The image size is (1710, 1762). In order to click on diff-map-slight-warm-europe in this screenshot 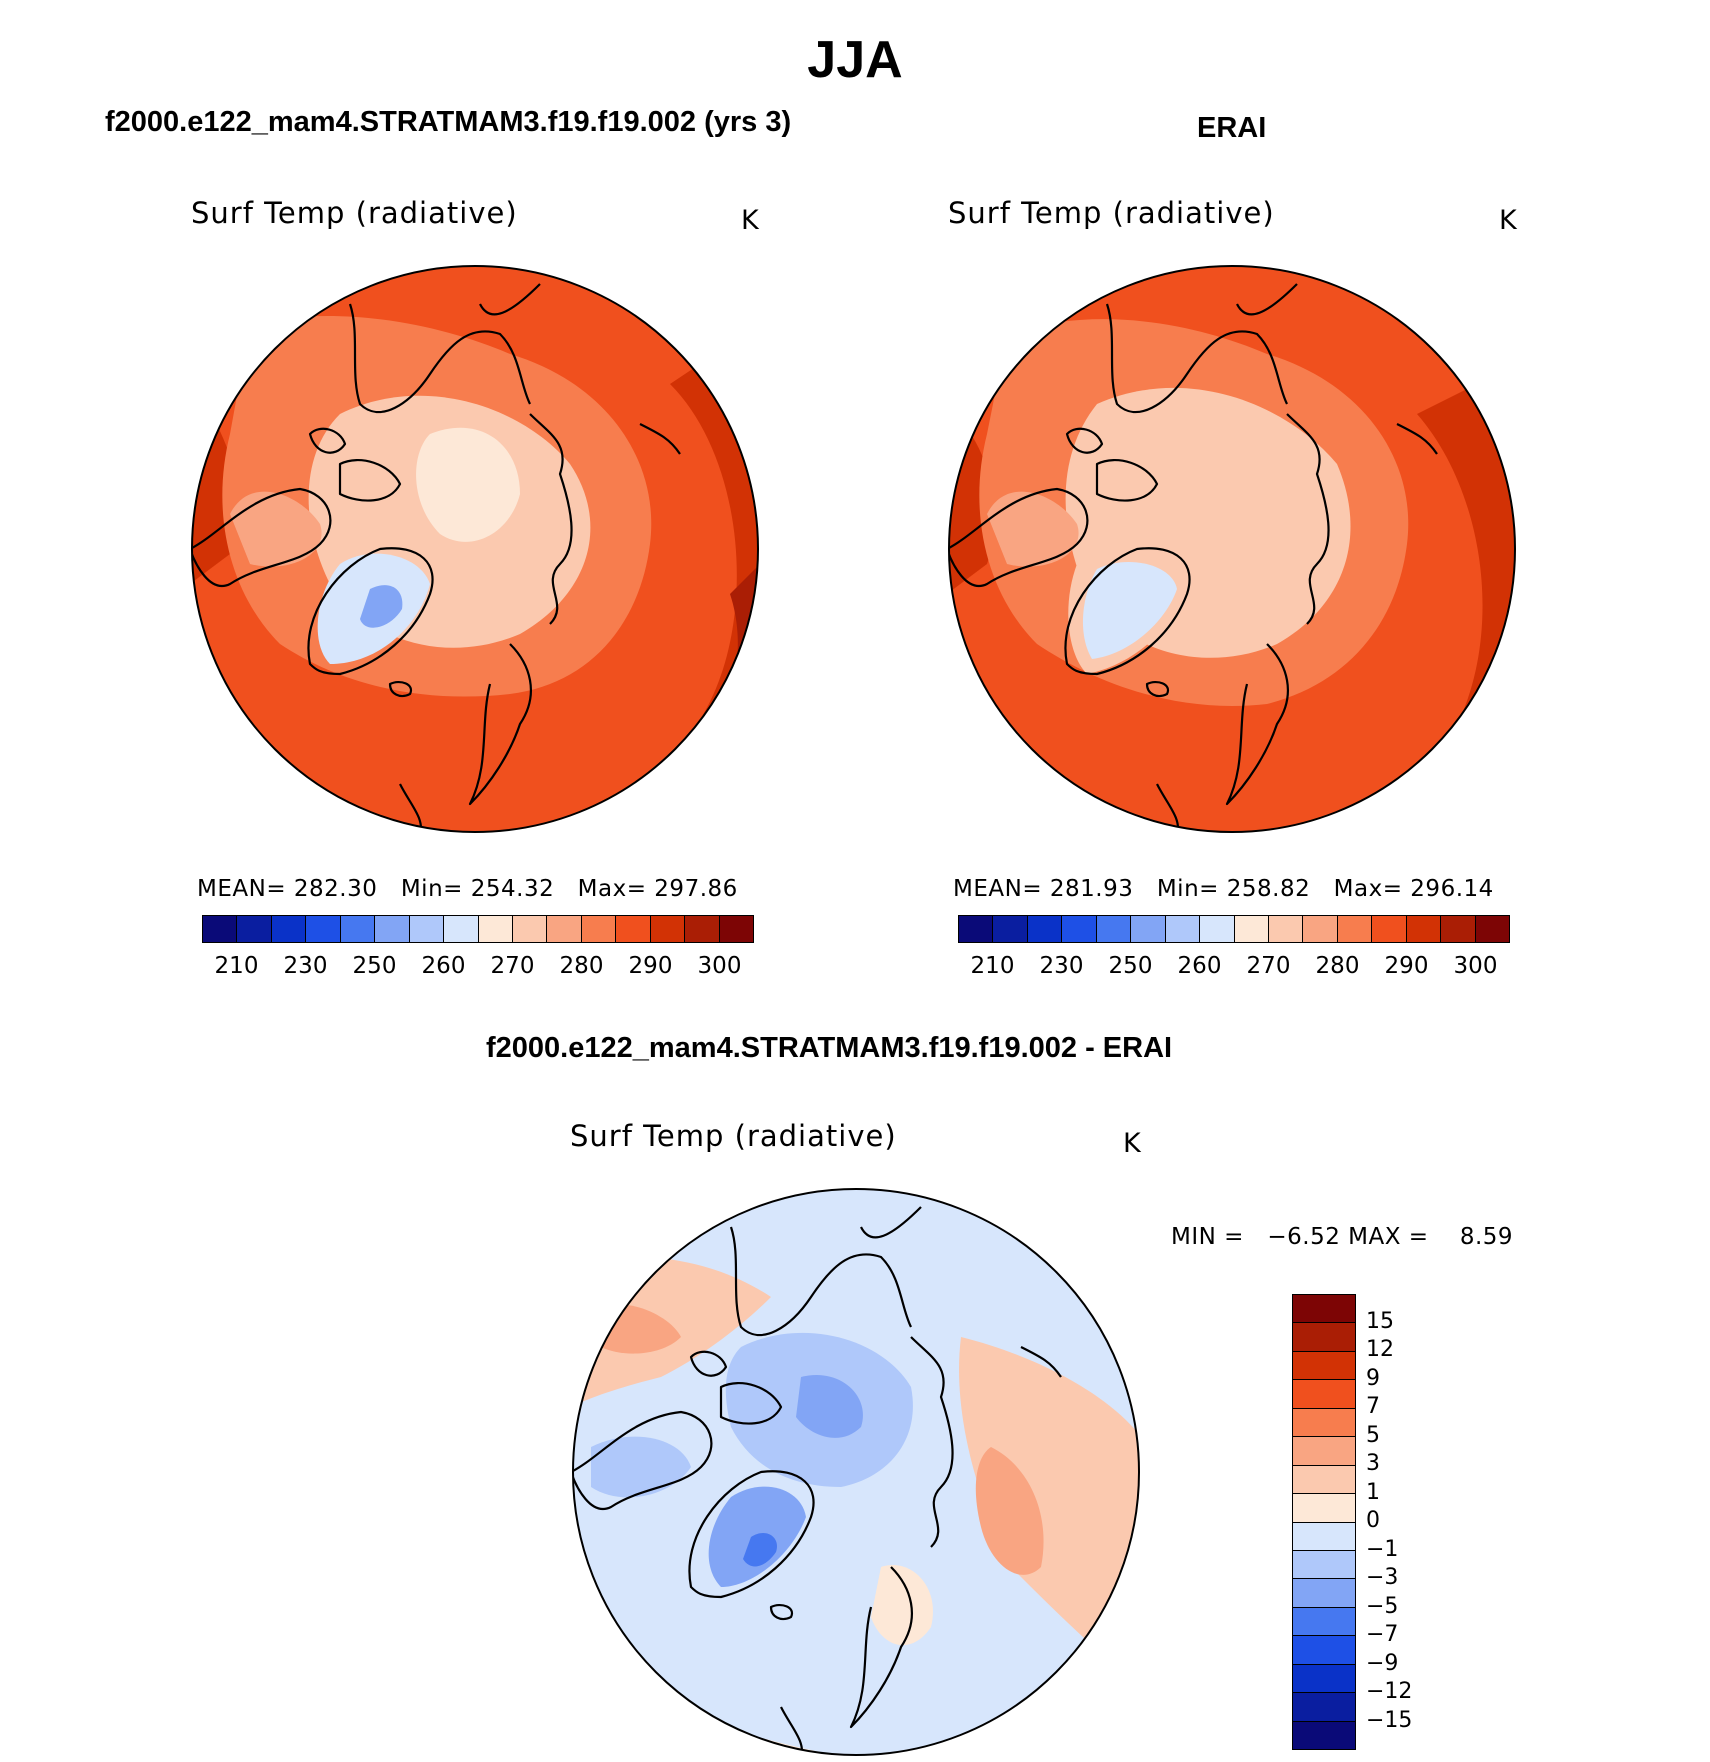, I will do `click(902, 1605)`.